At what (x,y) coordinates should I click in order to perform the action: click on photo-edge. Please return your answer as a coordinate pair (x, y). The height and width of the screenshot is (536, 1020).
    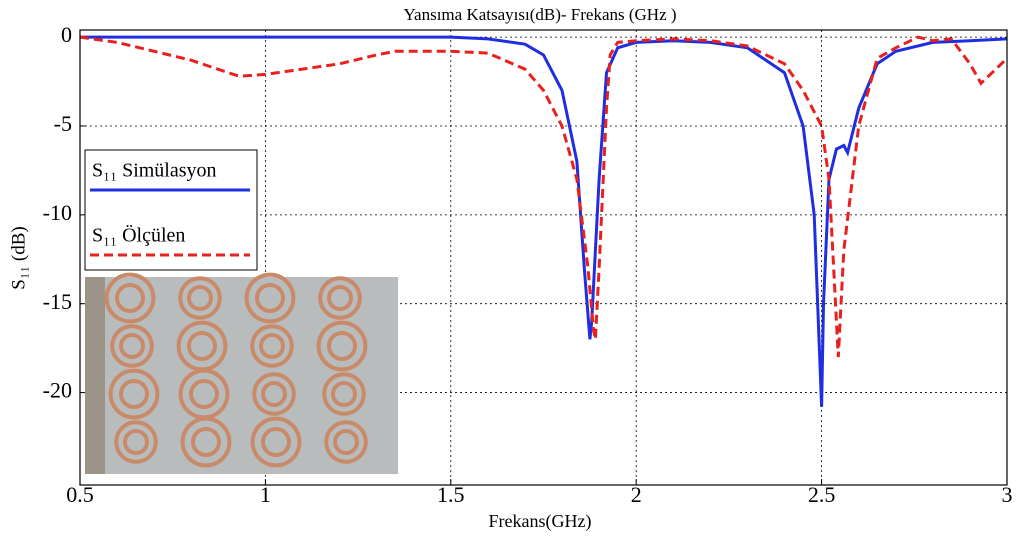
    Looking at the image, I should click on (95, 375).